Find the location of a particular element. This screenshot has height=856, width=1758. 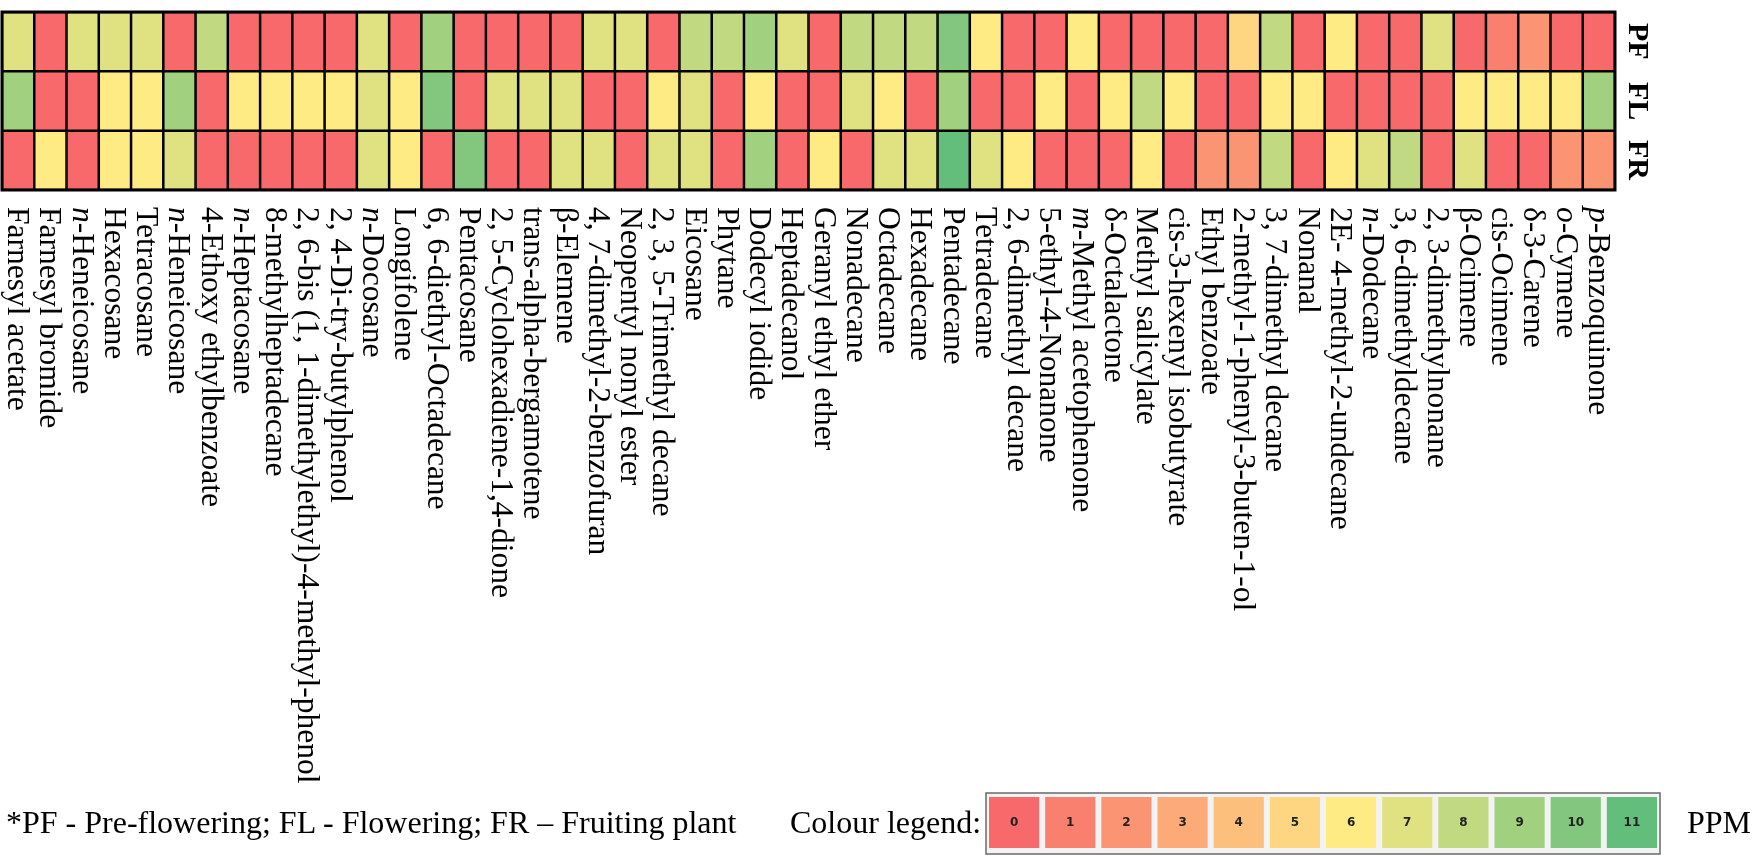

x-tick-label: Tetracosane is located at coordinates (148, 282).